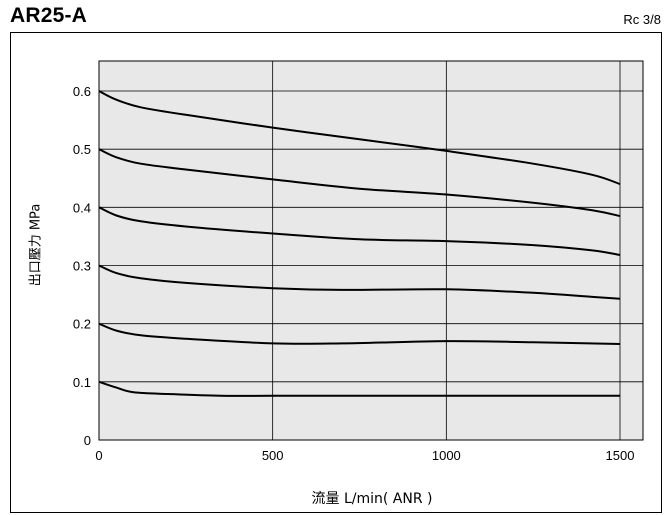 The height and width of the screenshot is (515, 669). Describe the element at coordinates (82, 207) in the screenshot. I see `y-tick-label: 0.4` at that location.